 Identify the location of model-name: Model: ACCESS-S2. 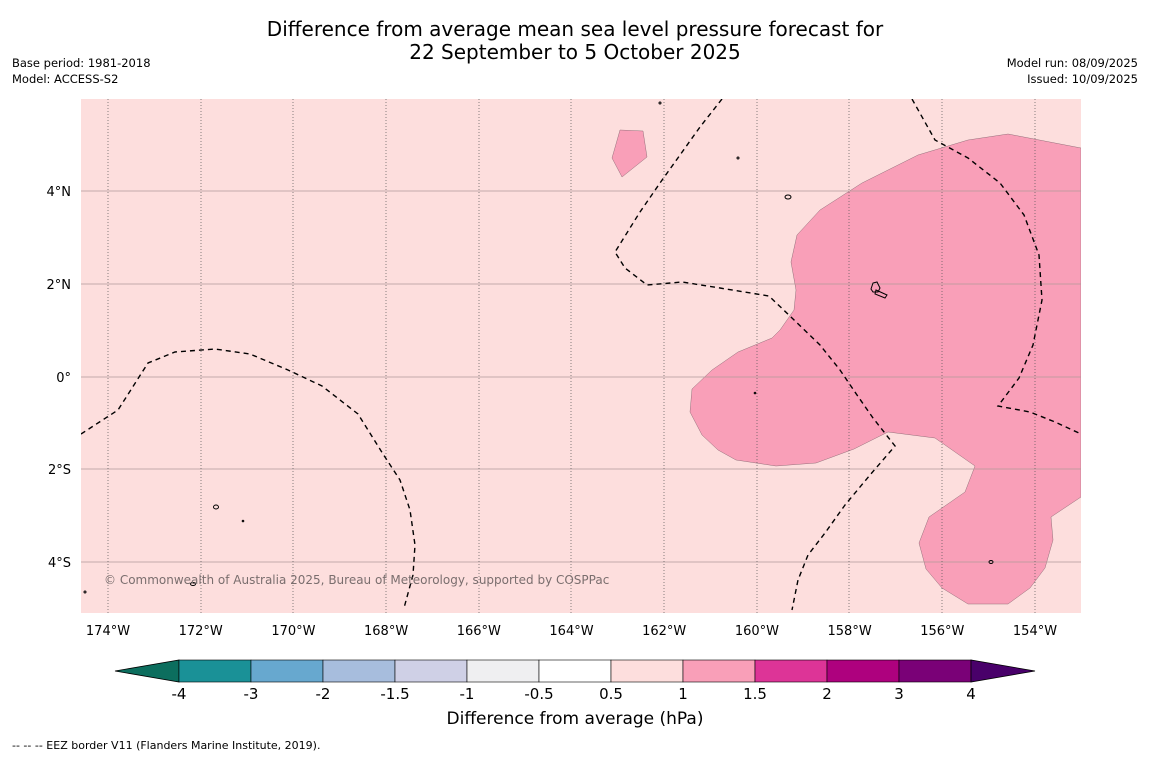
(65, 79).